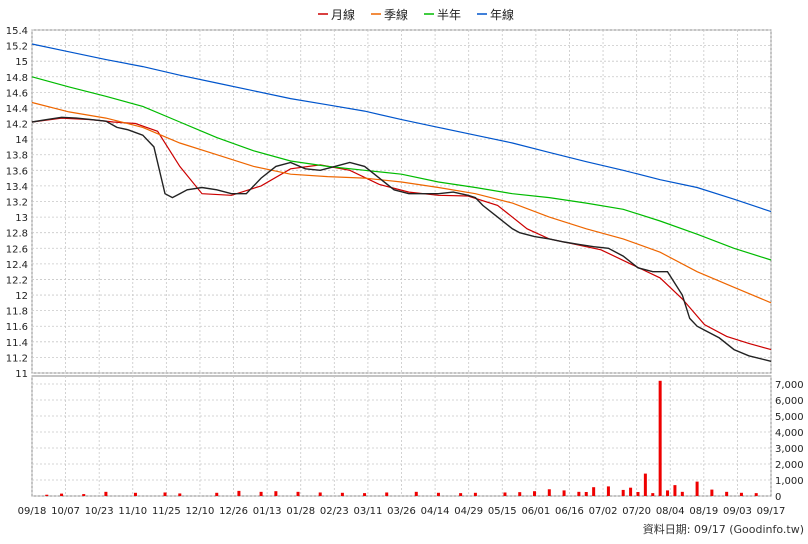 The height and width of the screenshot is (544, 808). Describe the element at coordinates (17, 31) in the screenshot. I see `price-tick-label: 15.4` at that location.